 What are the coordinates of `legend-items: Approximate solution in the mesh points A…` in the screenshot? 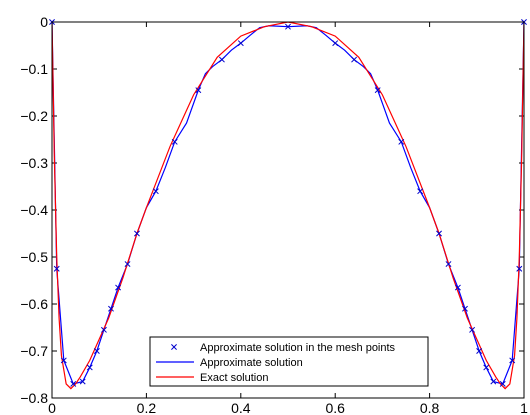 It's located at (276, 363).